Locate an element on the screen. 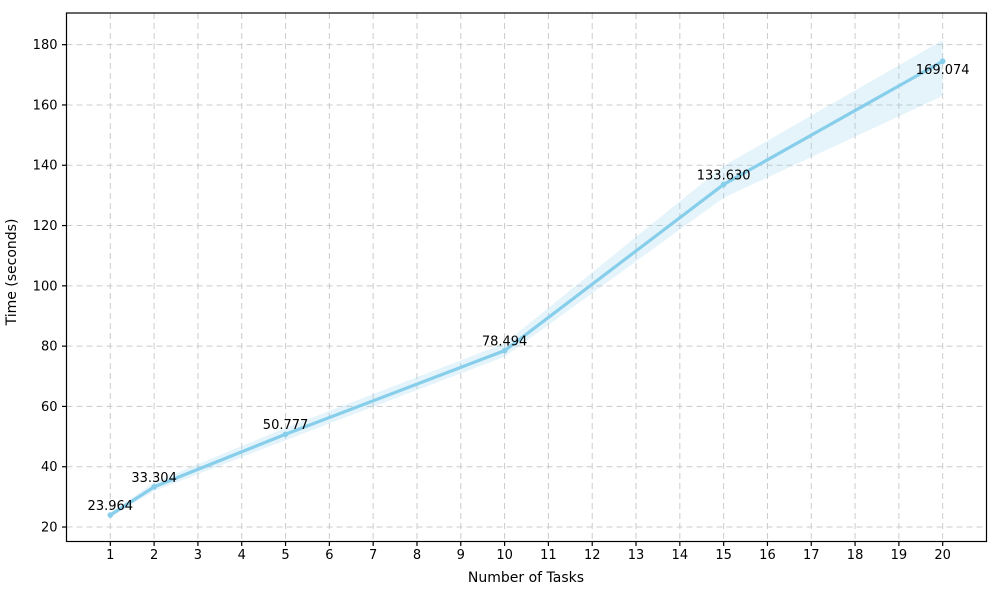  point-value-label: 23.964 is located at coordinates (111, 506).